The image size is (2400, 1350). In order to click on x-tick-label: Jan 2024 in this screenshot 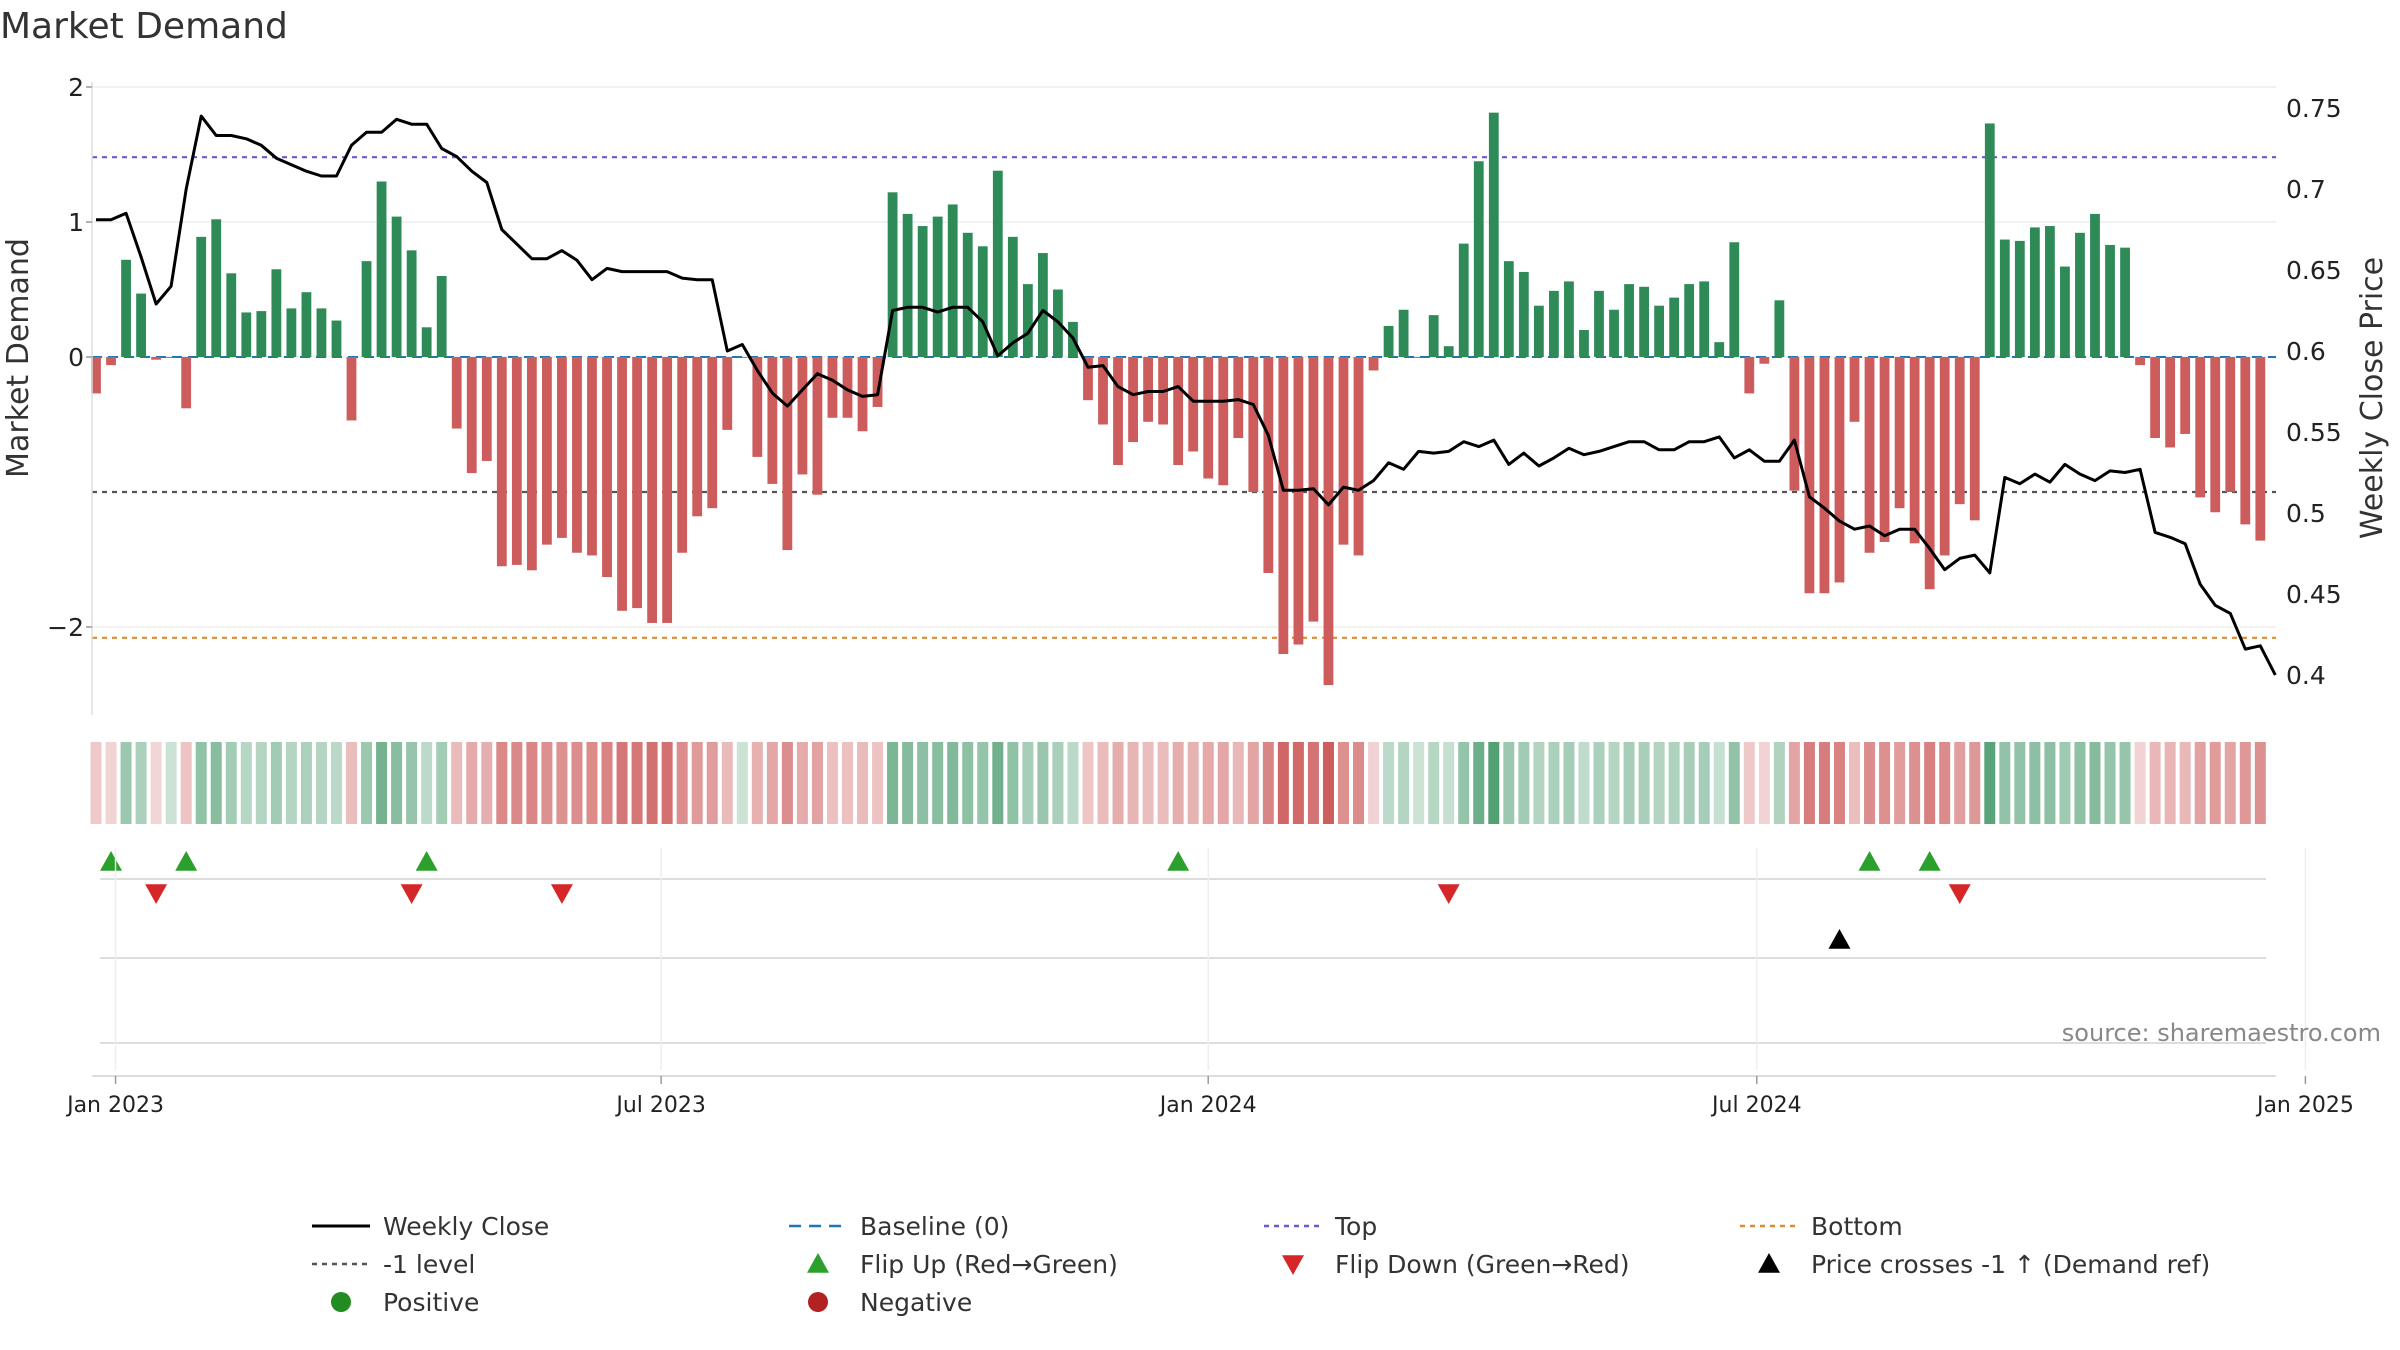, I will do `click(1207, 1105)`.